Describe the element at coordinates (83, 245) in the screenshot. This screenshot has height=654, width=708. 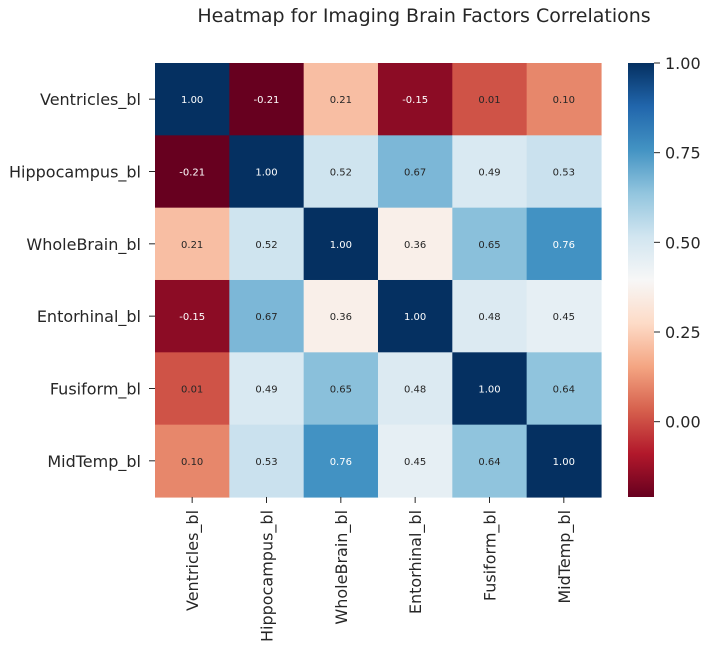
I see `row-tick-label: WholeBrain_bl` at that location.